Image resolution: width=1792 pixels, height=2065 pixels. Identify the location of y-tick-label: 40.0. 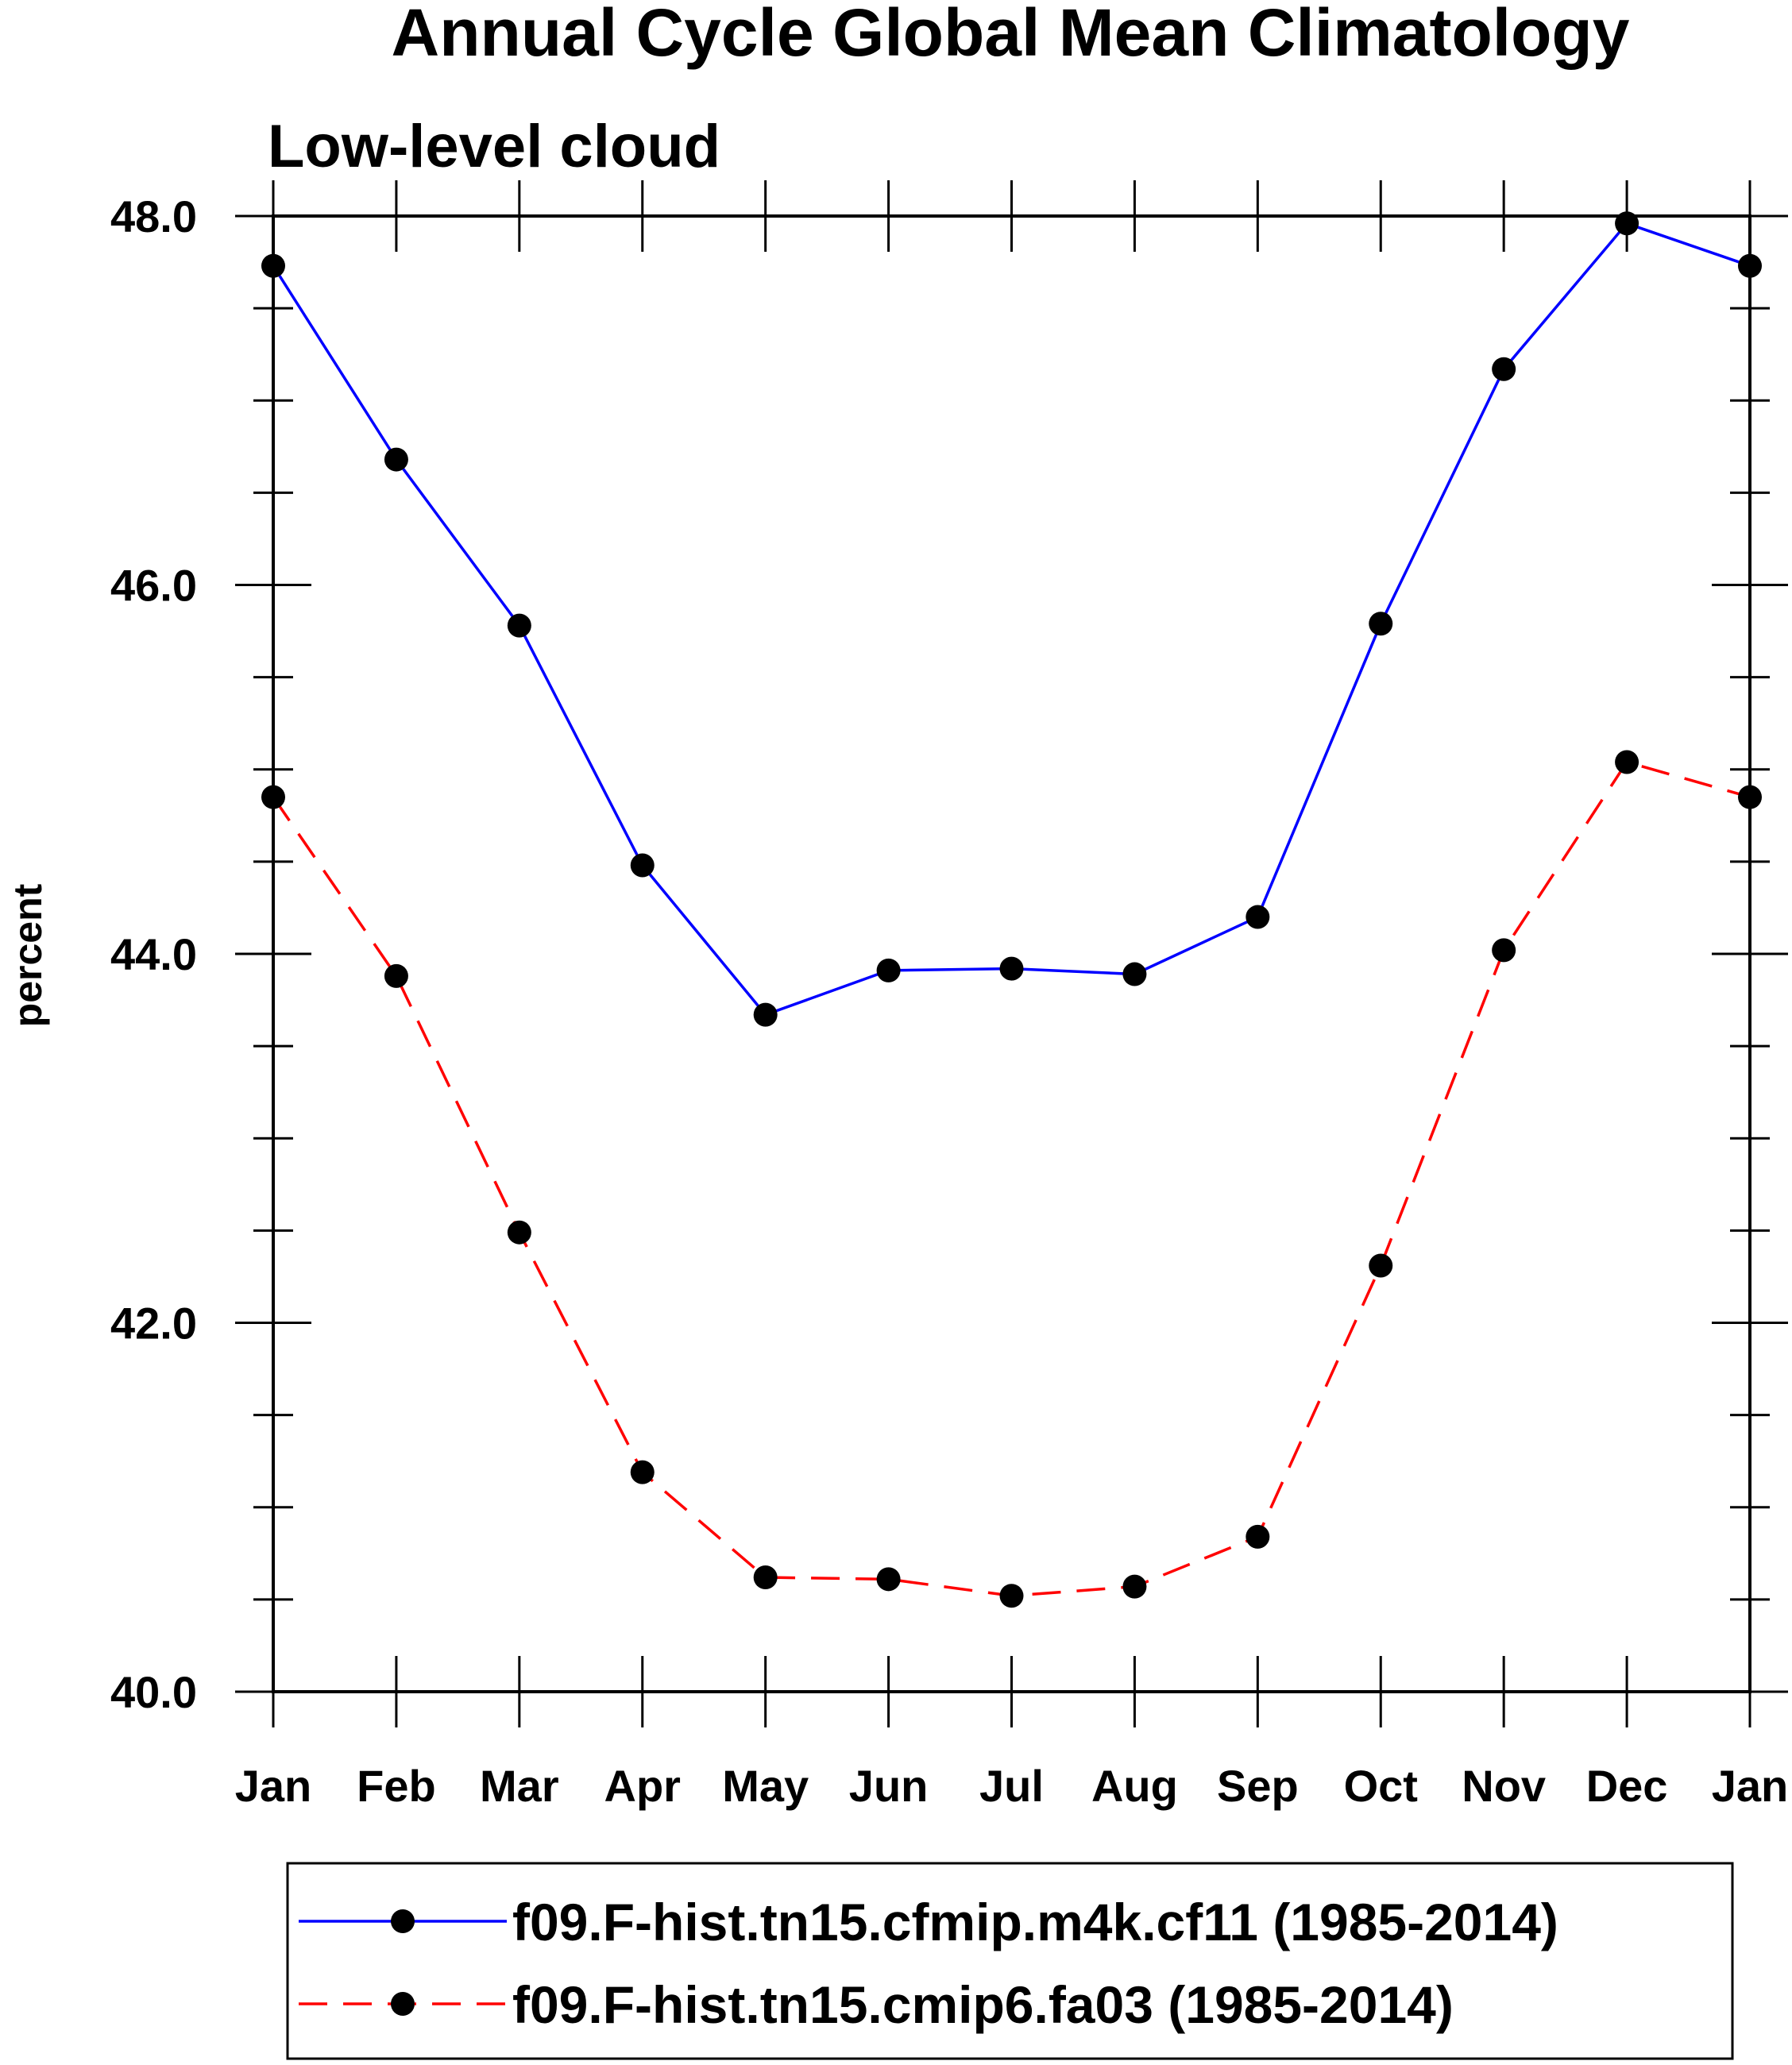
(153, 1692).